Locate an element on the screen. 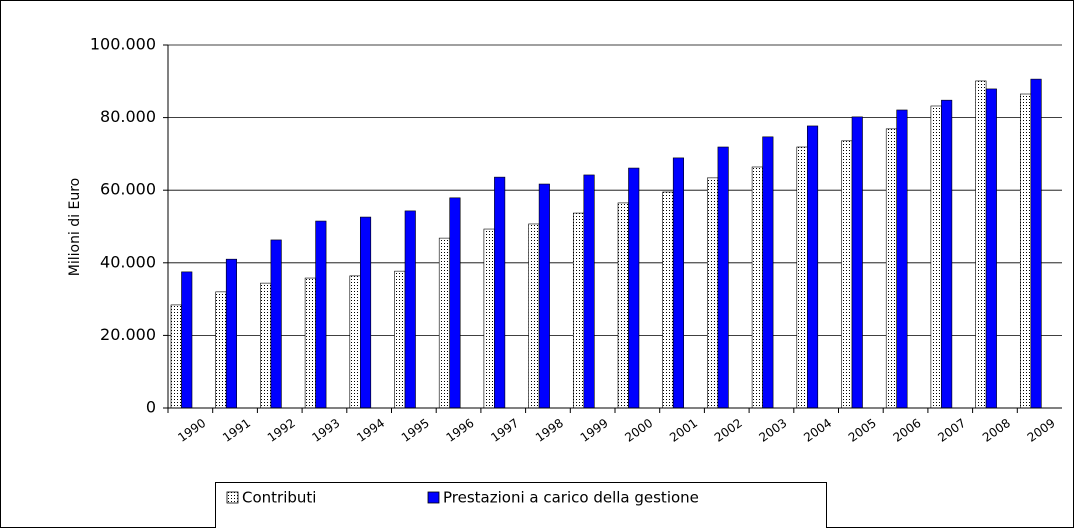 The image size is (1074, 528). y-tick-label: 60.000 is located at coordinates (128, 189).